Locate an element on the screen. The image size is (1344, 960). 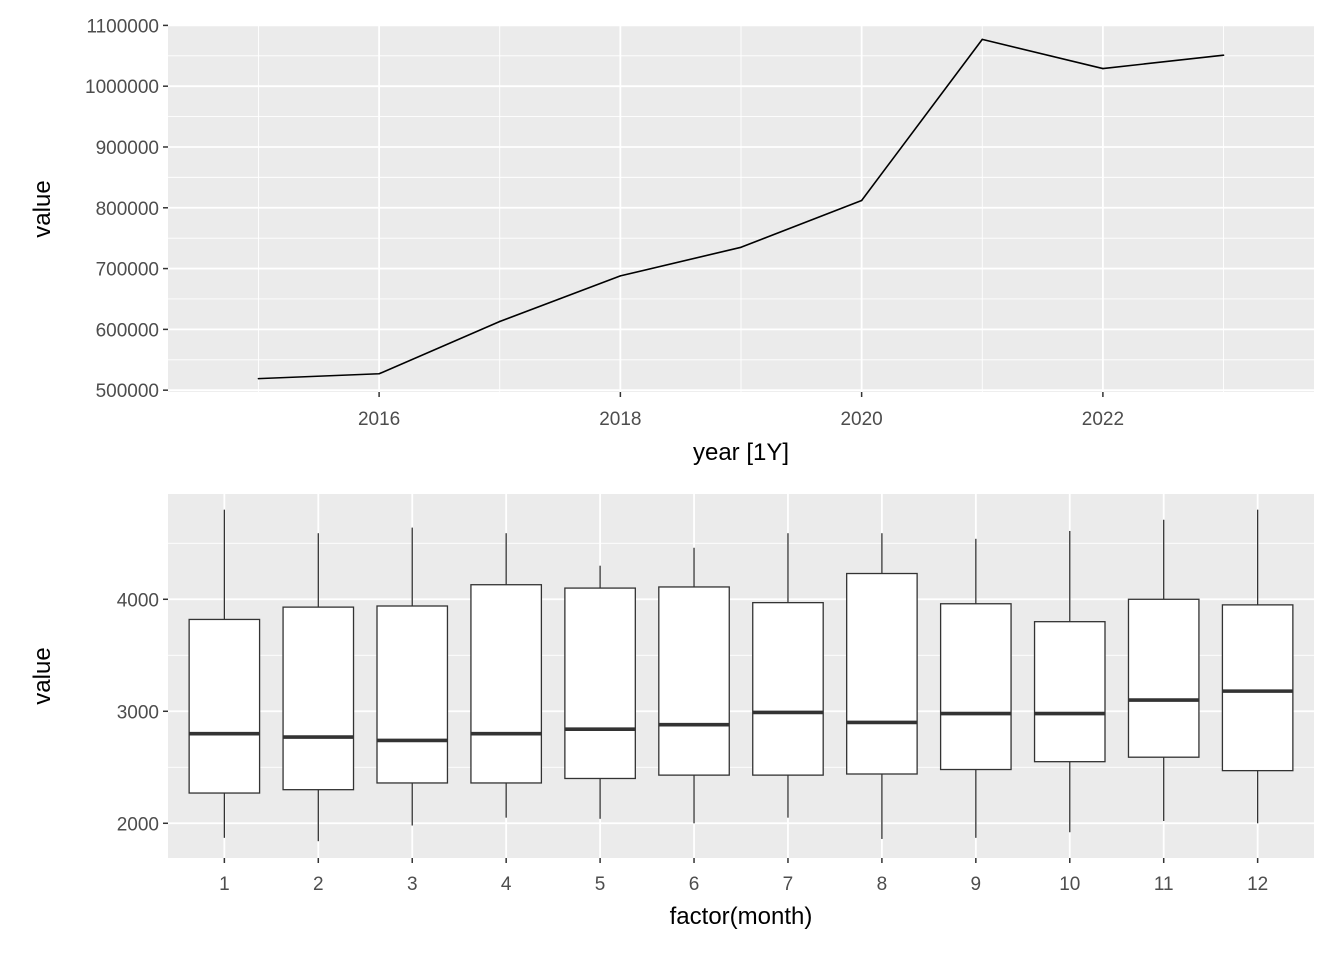
x-axis-tick-label: 4 is located at coordinates (506, 884).